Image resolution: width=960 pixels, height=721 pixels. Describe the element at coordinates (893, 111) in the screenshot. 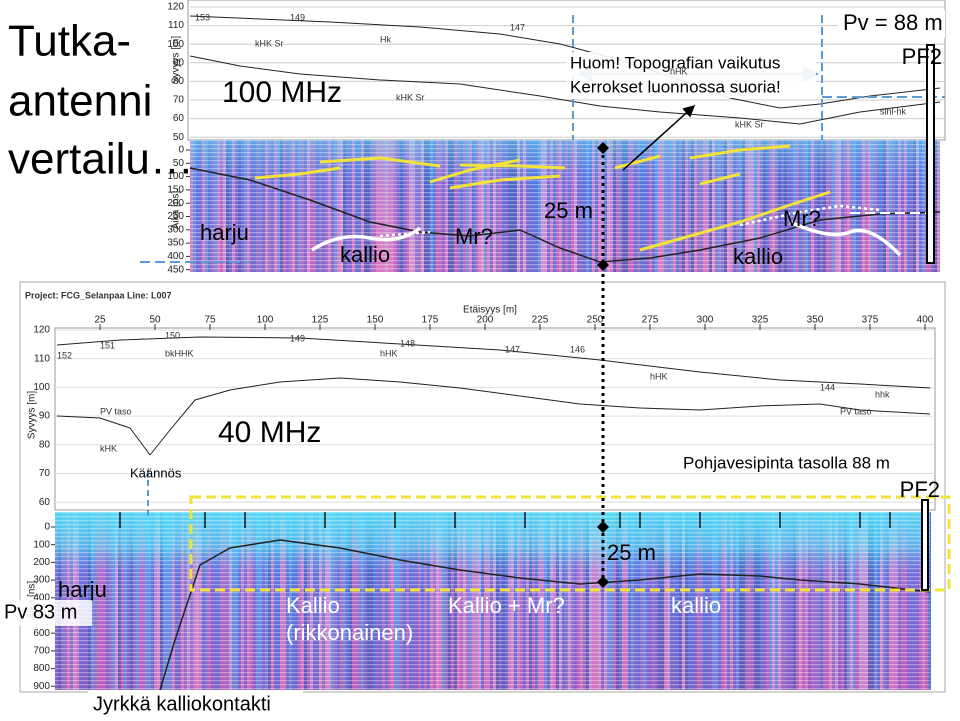

I see `small-label: sihl-hk` at that location.